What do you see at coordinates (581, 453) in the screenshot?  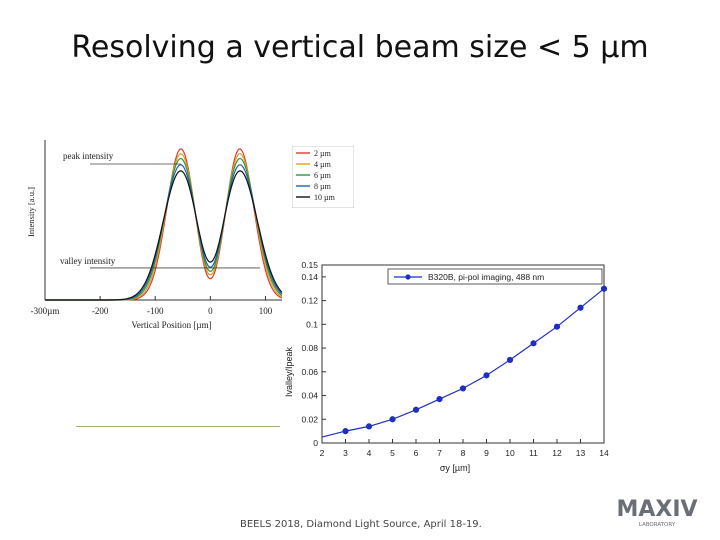 I see `x-tick-label: 13` at bounding box center [581, 453].